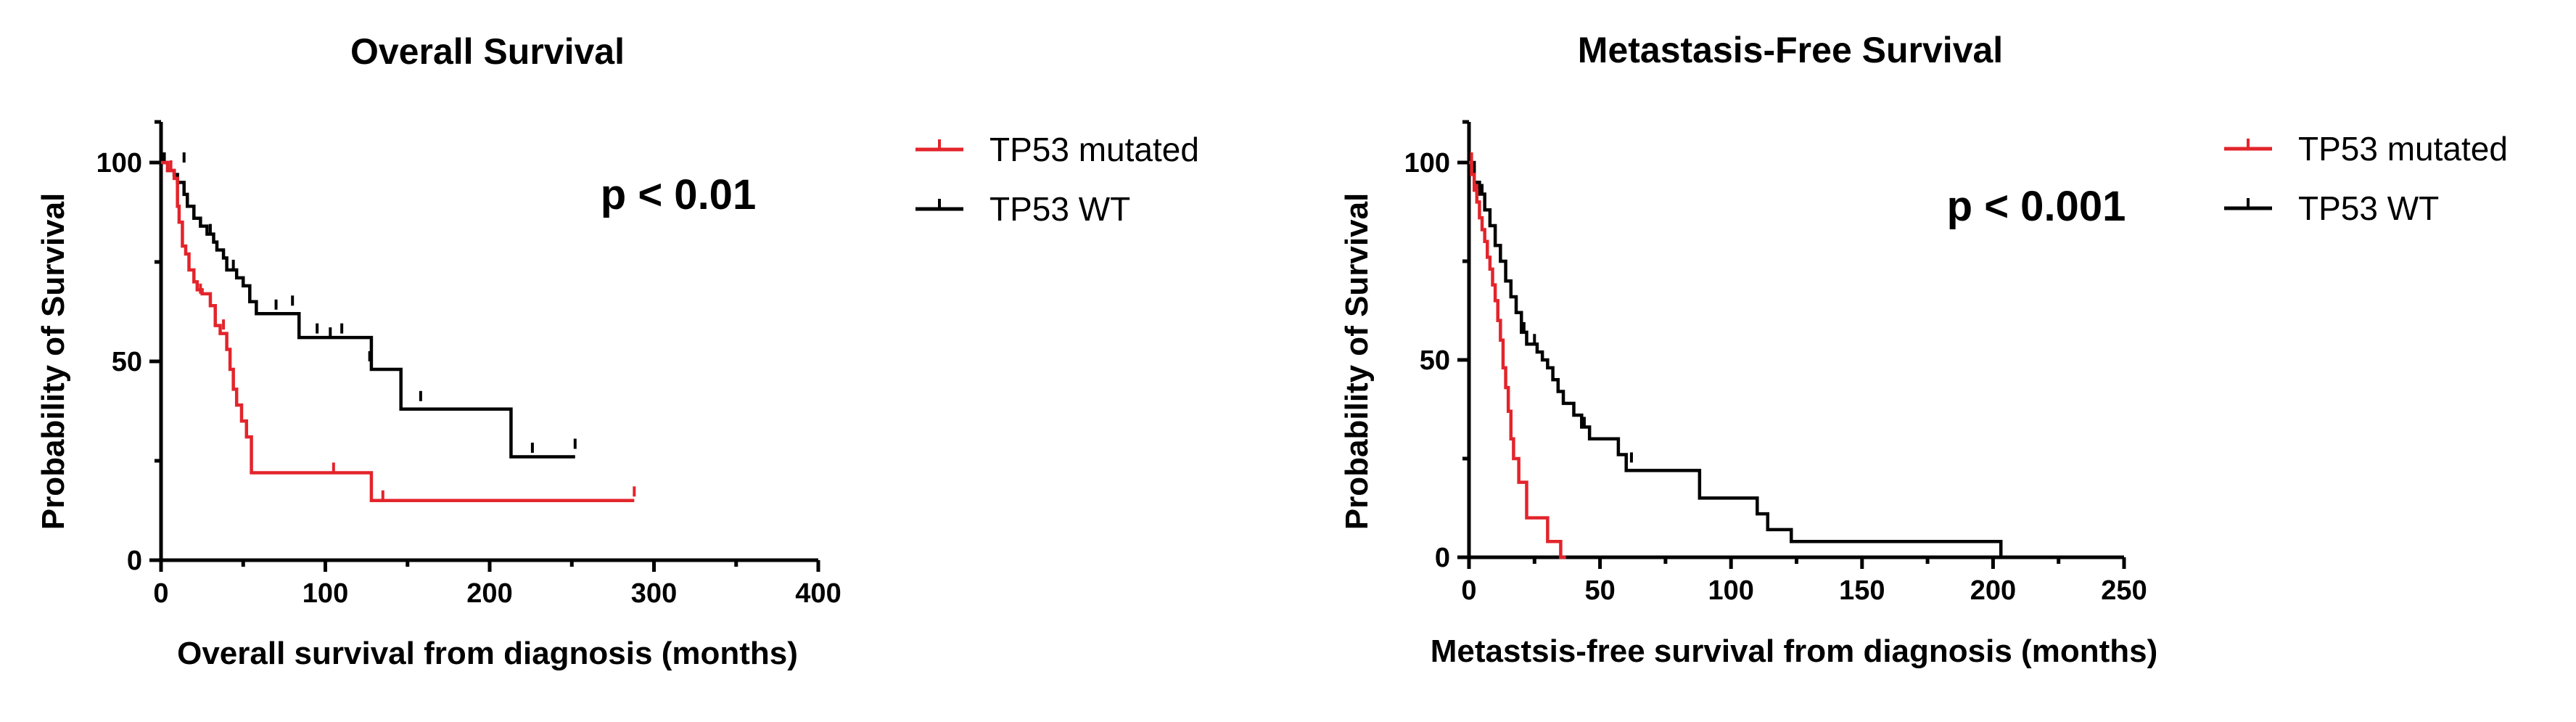 This screenshot has height=722, width=2576. Describe the element at coordinates (654, 593) in the screenshot. I see `x-tick-label: 300` at that location.